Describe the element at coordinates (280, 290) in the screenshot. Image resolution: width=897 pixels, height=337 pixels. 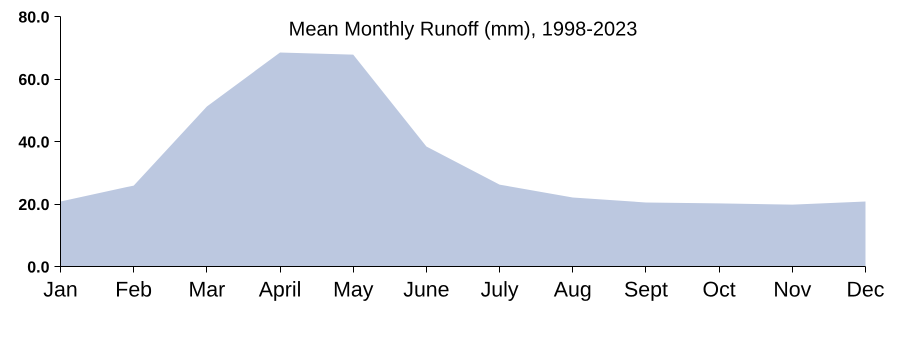
I see `x-tick-label: April` at that location.